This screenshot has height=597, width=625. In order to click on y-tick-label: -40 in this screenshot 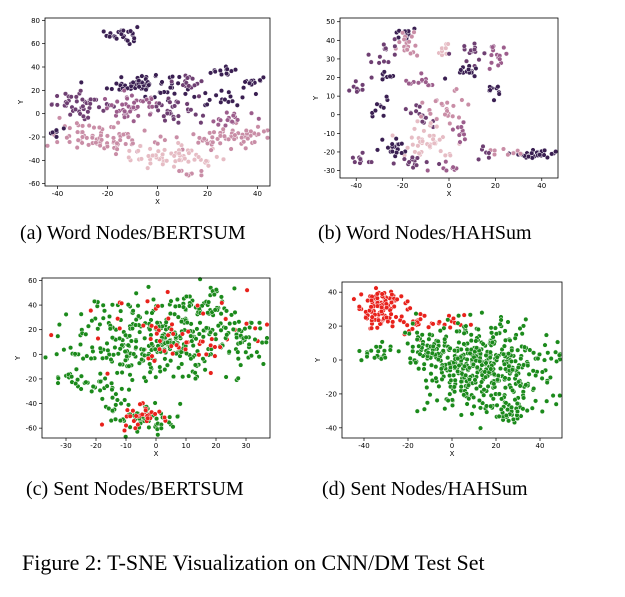, I will do `click(31, 404)`.